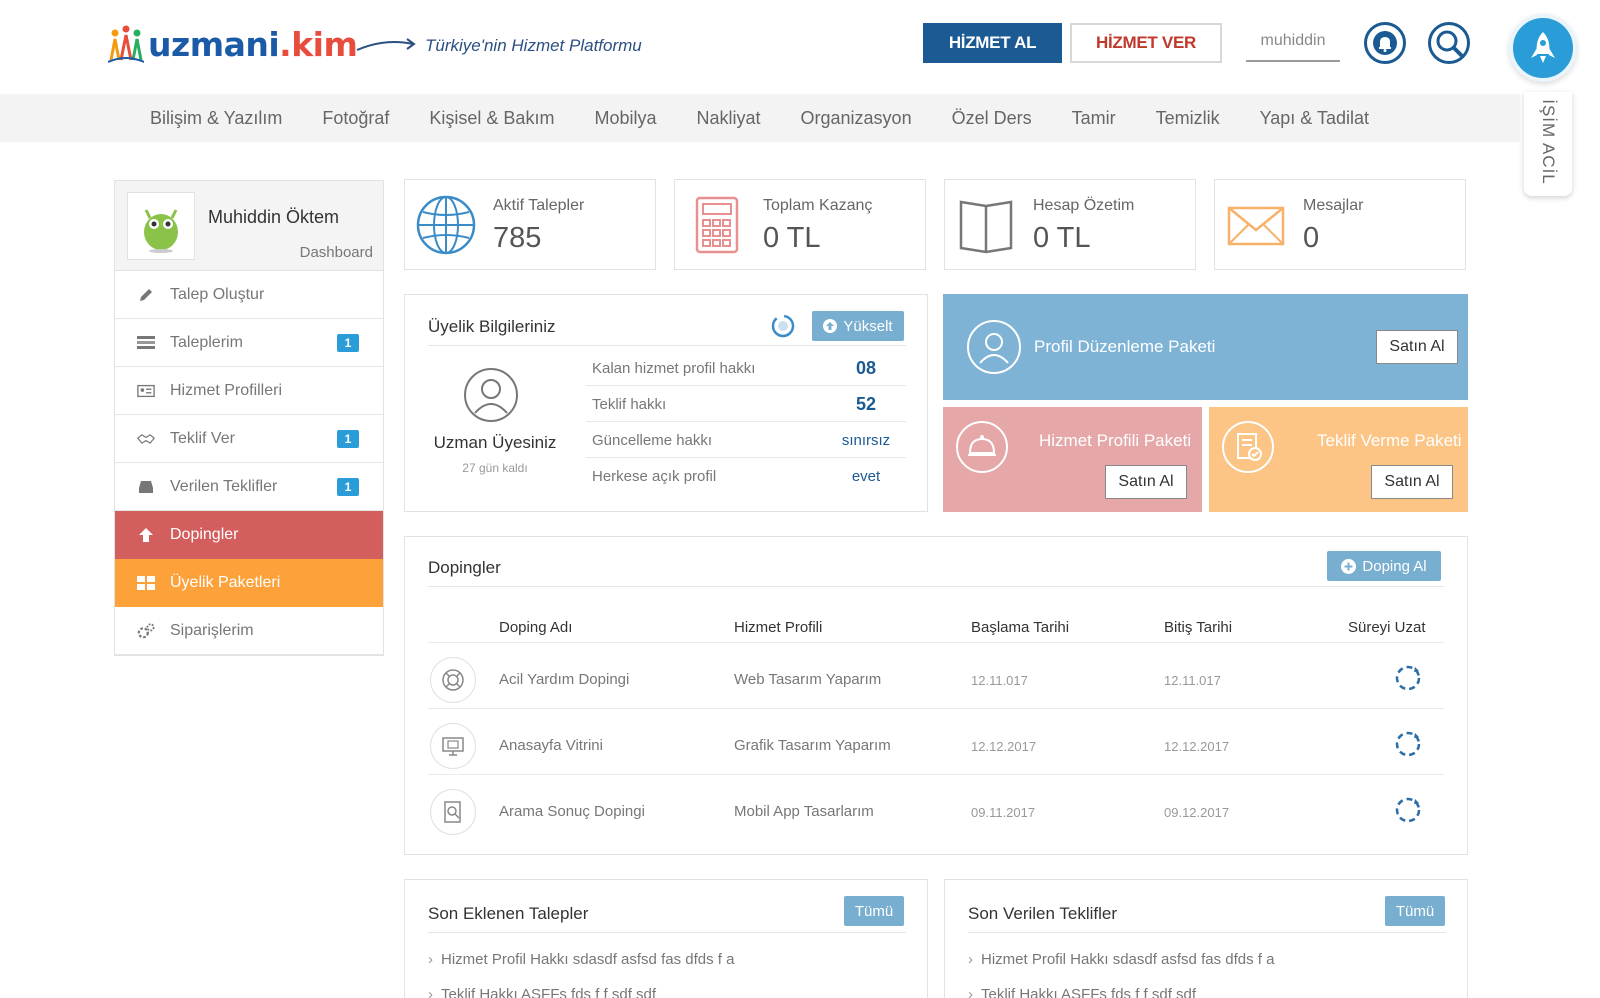 The image size is (1600, 998). Describe the element at coordinates (625, 117) in the screenshot. I see `category-item: Mobilya` at that location.